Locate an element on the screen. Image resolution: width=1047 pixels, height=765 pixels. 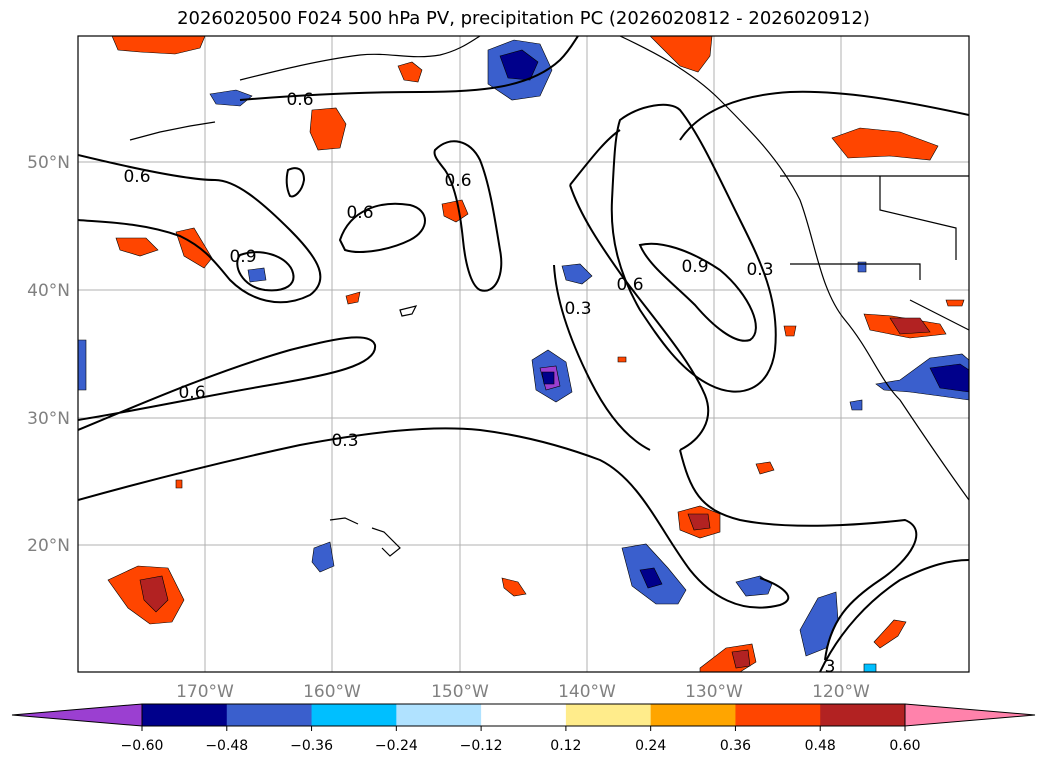
colorbar-tick-label: −0.48 is located at coordinates (226, 746).